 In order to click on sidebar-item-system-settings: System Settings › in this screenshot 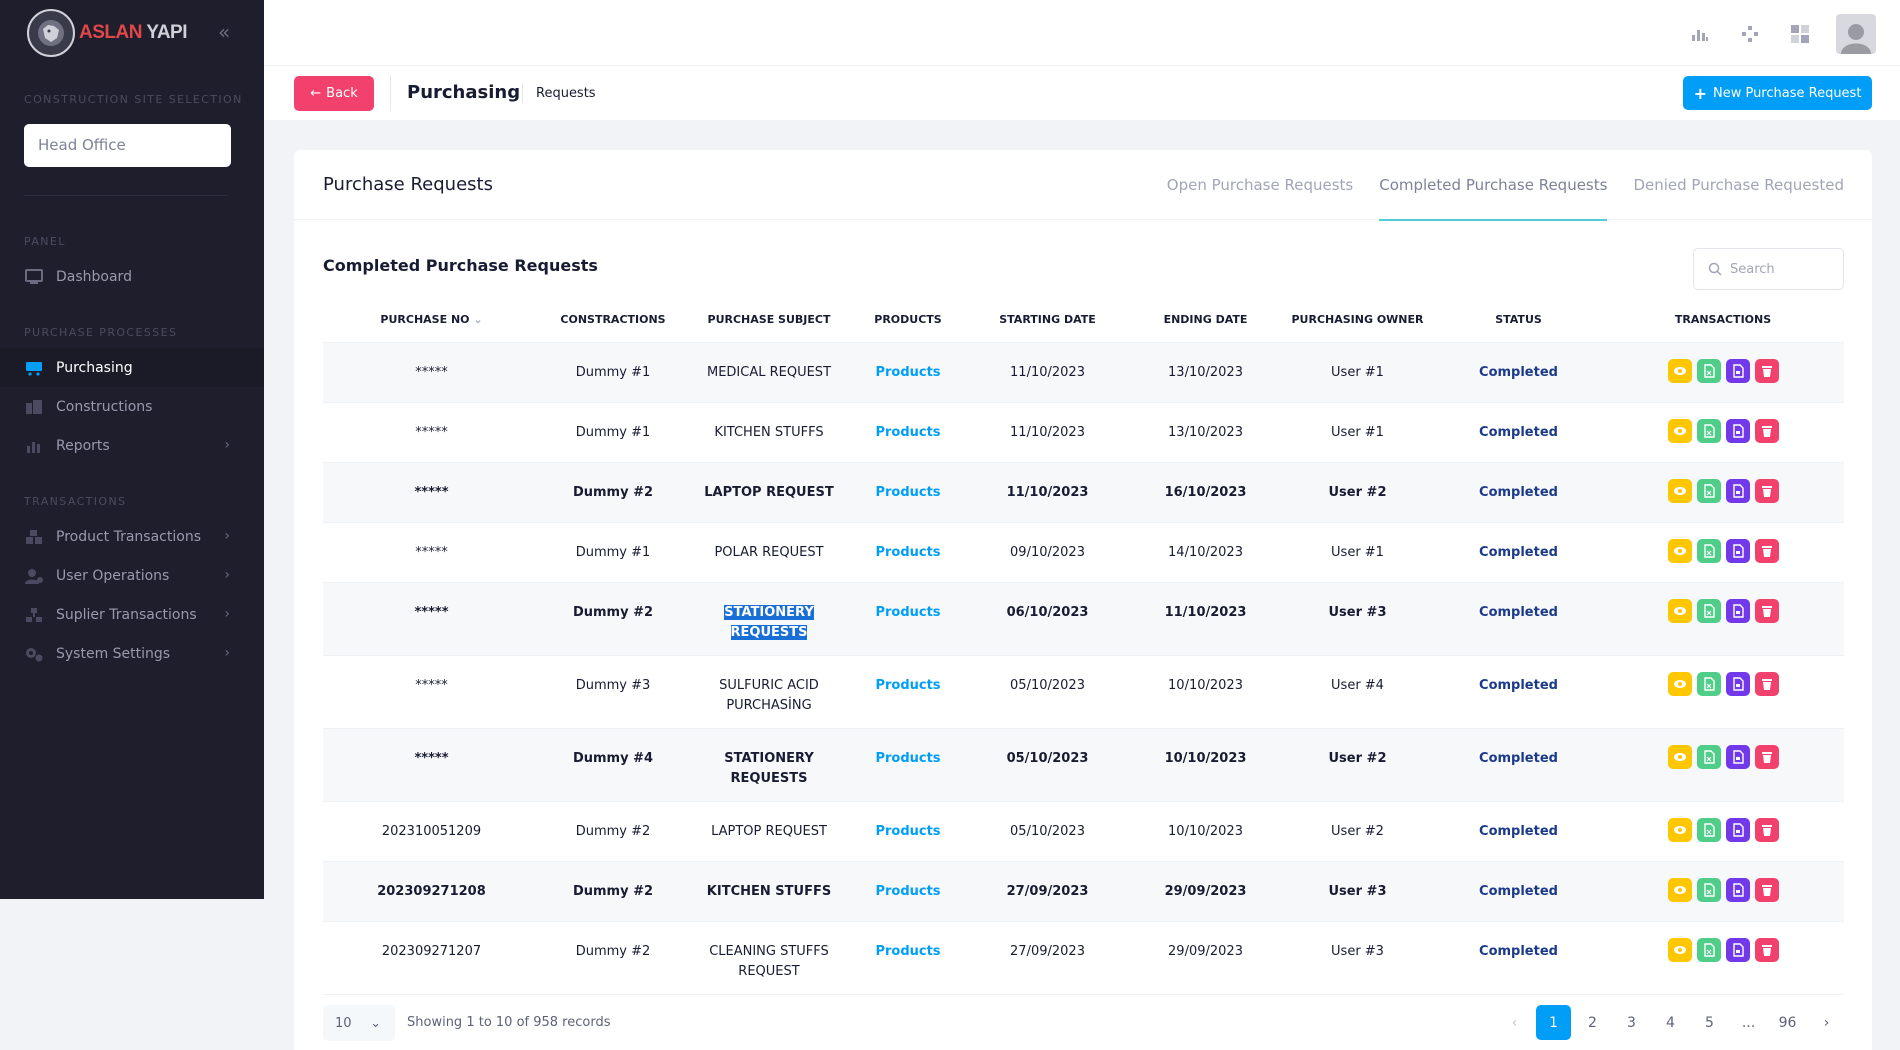, I will do `click(132, 653)`.